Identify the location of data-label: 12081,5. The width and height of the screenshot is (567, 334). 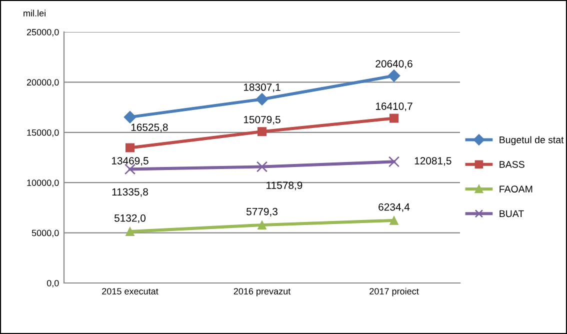
(433, 161).